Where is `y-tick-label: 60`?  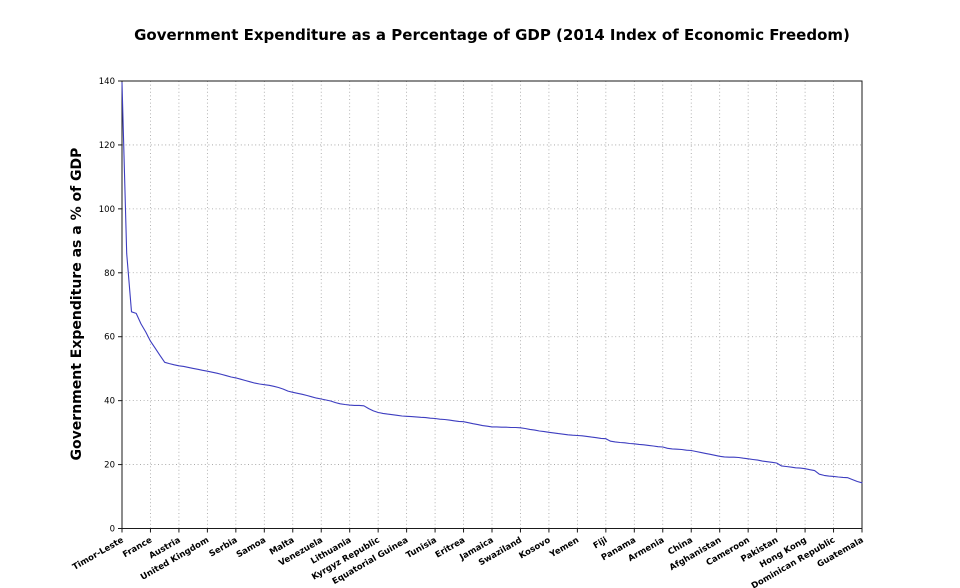
y-tick-label: 60 is located at coordinates (109, 338).